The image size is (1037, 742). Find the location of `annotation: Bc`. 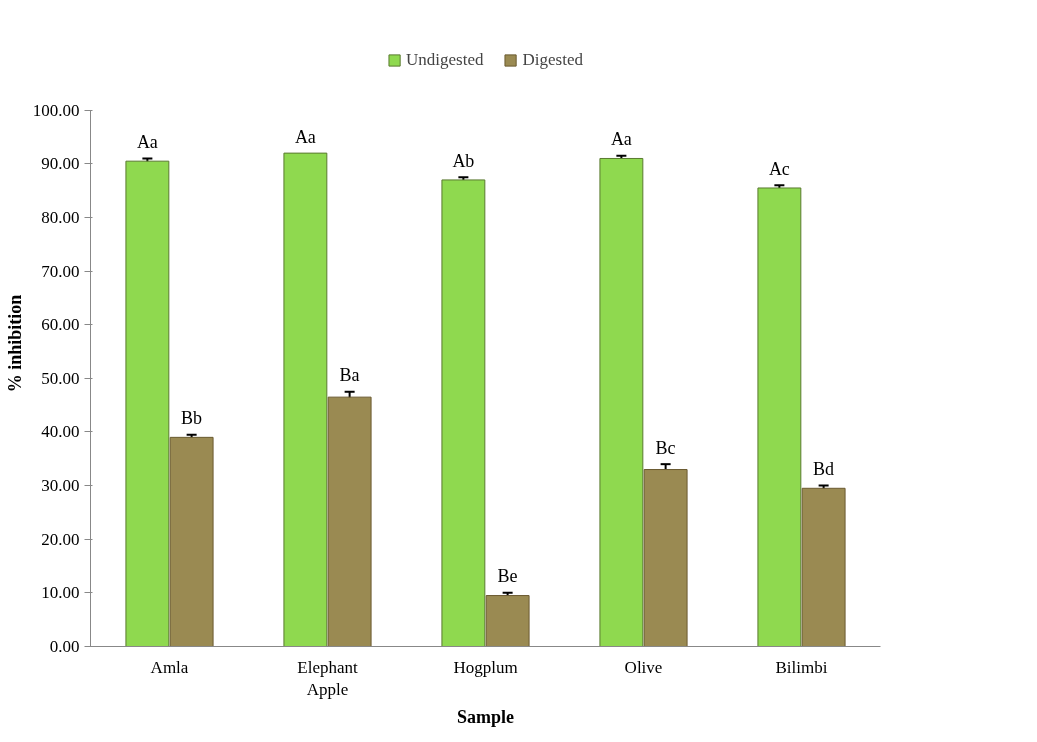

annotation: Bc is located at coordinates (665, 447).